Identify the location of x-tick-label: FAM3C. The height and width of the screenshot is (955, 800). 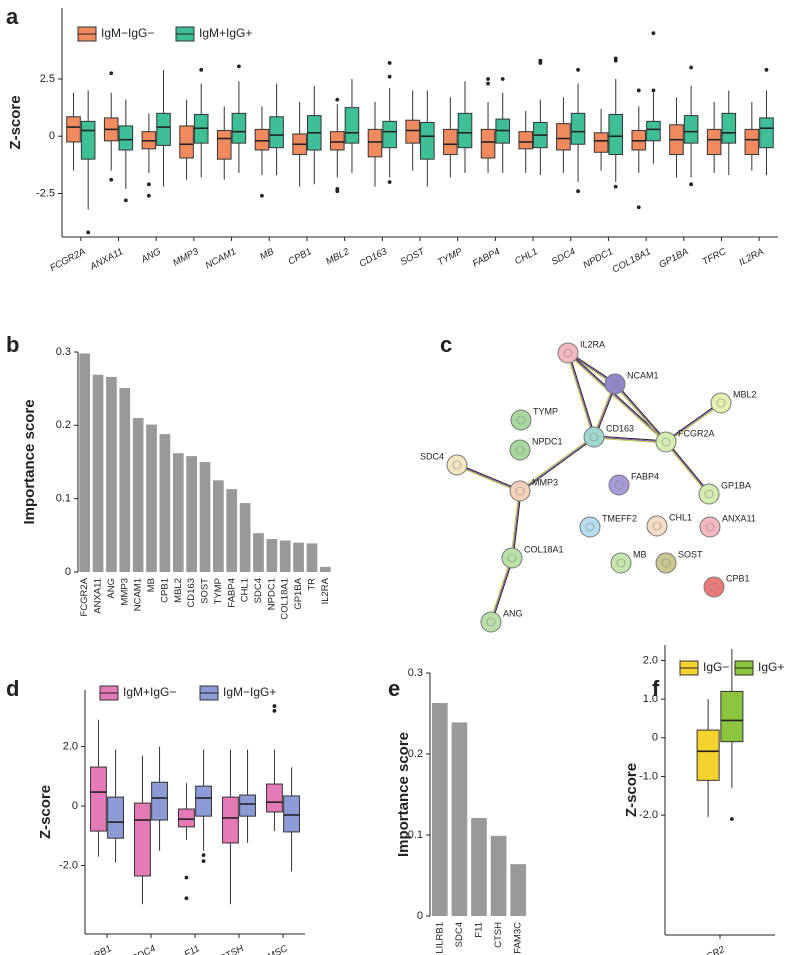
(518, 938).